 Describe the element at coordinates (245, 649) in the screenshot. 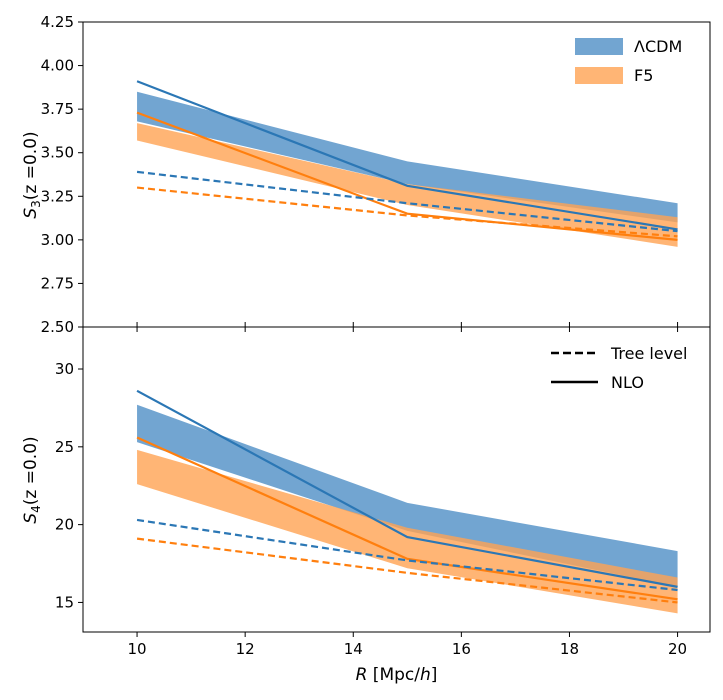

I see `x-tick-label: 12` at that location.